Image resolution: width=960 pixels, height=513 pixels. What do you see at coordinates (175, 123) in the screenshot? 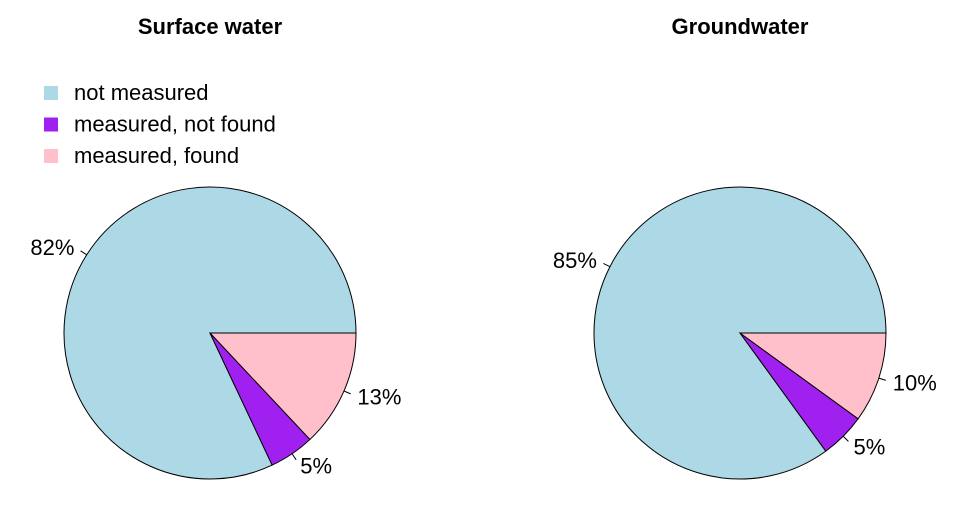
I see `legend-label: measured, not found` at bounding box center [175, 123].